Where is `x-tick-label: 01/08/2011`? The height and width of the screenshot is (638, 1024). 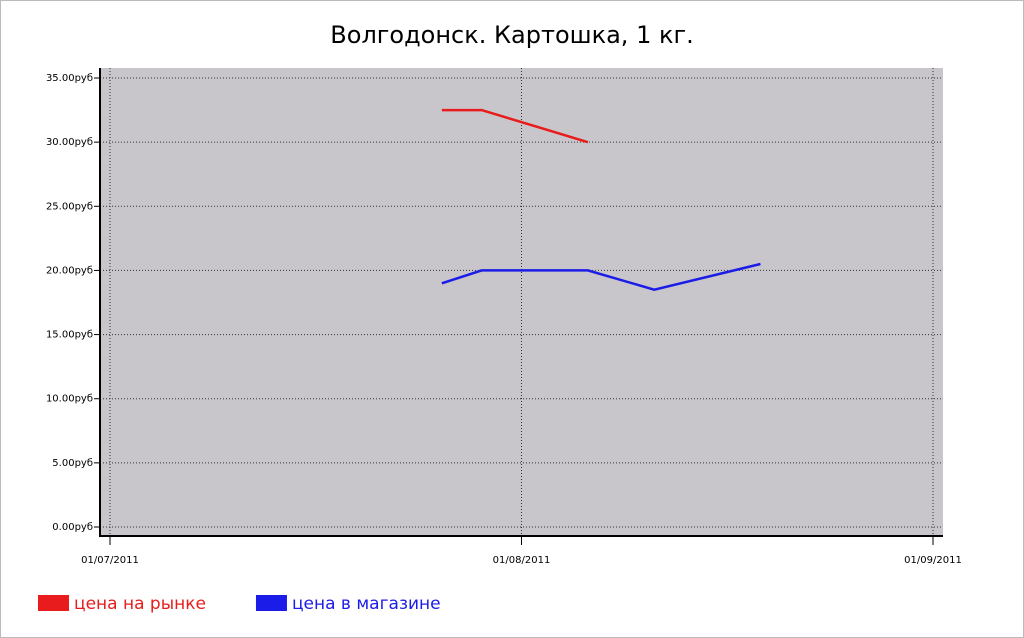
x-tick-label: 01/08/2011 is located at coordinates (522, 560).